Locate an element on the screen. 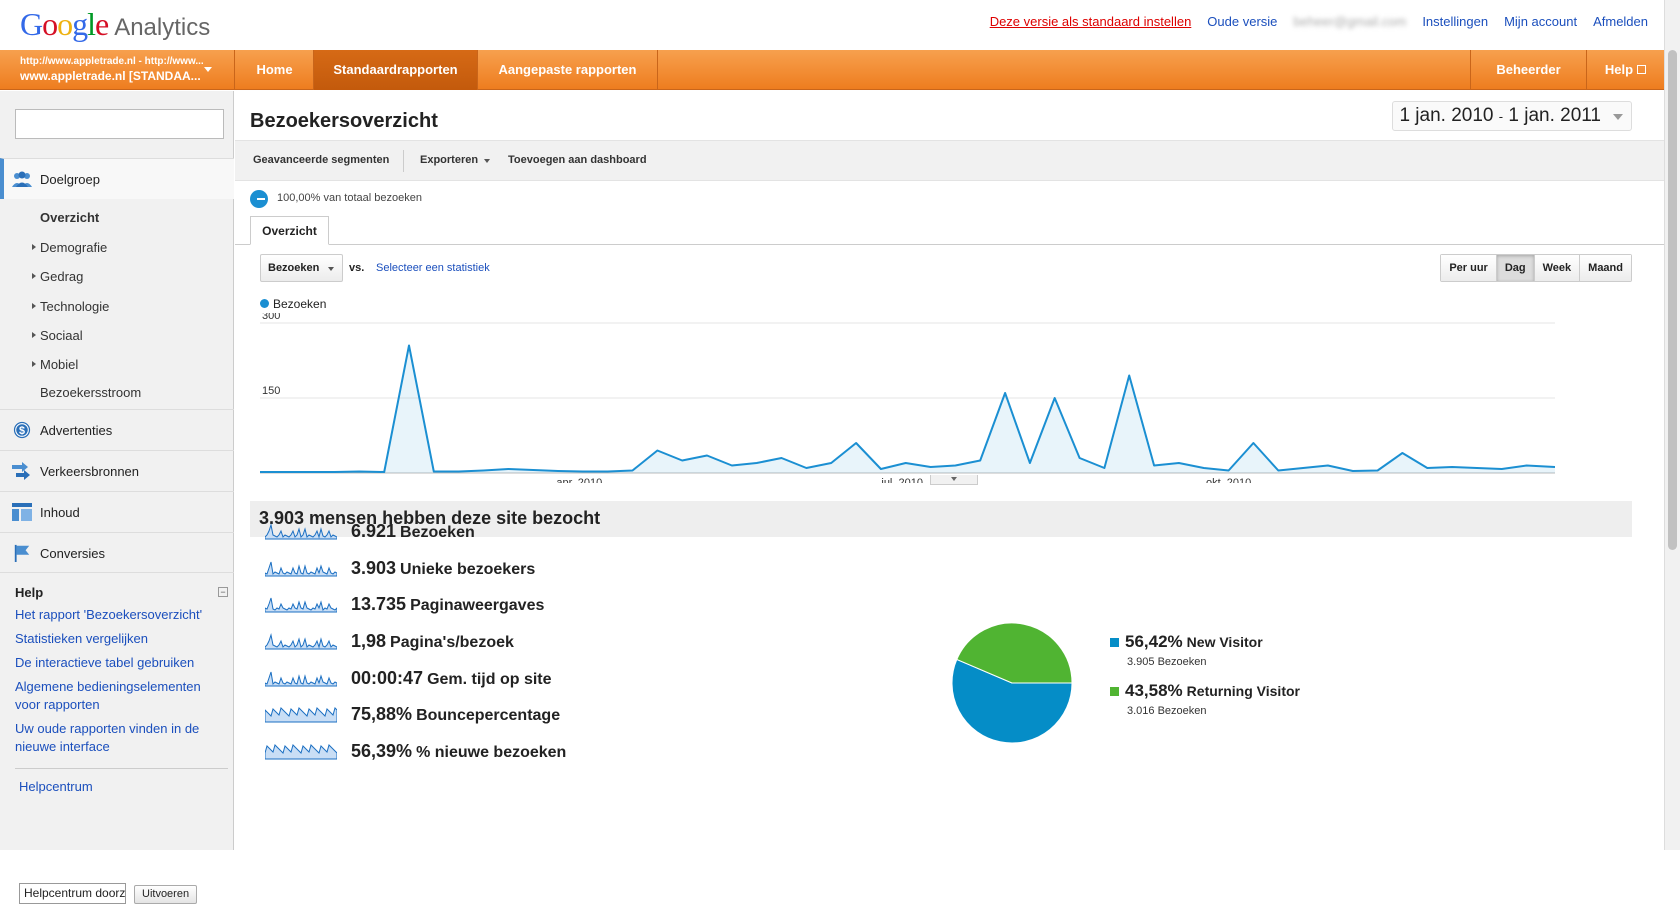 Image resolution: width=1680 pixels, height=904 pixels. metric-selector: Bezoeken is located at coordinates (301, 268).